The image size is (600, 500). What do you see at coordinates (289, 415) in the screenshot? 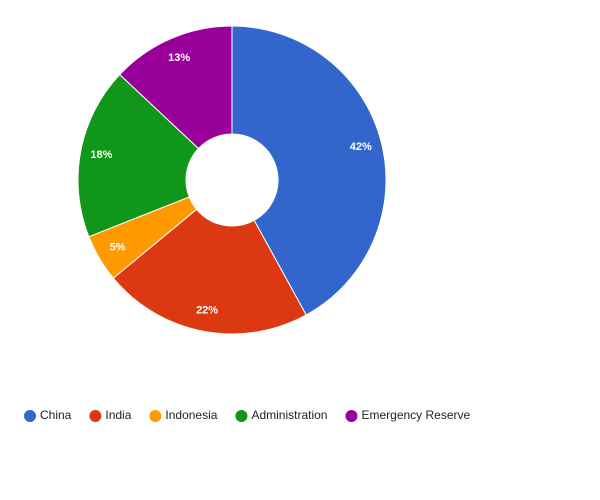
I see `legend-label: Administration` at bounding box center [289, 415].